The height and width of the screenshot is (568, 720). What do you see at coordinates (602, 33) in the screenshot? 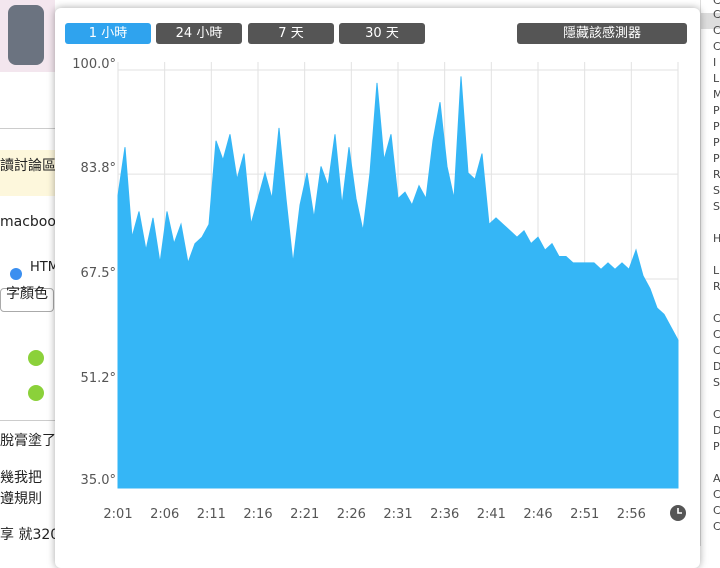
I see `hide-sensor-button: 隱藏該感測器` at bounding box center [602, 33].